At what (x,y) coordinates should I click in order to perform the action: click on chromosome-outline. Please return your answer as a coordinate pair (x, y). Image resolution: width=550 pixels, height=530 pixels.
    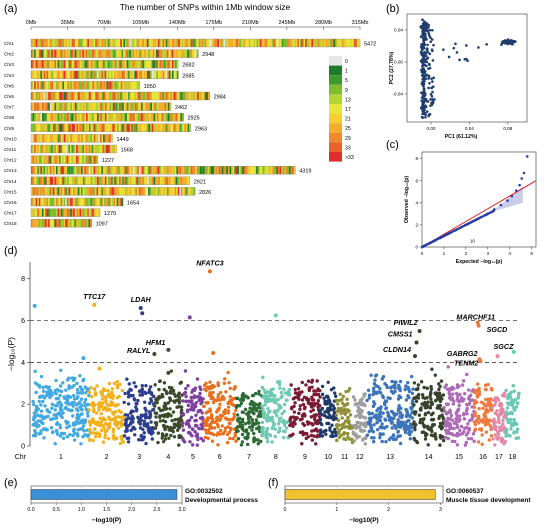
    Looking at the image, I should click on (114, 53).